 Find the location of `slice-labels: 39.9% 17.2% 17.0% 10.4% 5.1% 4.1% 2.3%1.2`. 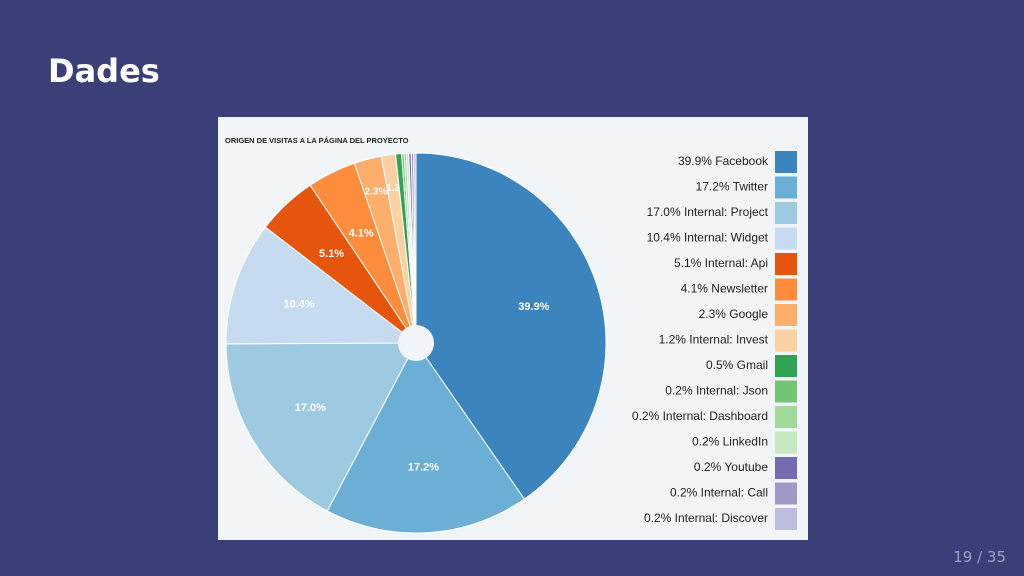

slice-labels: 39.9% 17.2% 17.0% 10.4% 5.1% 4.1% 2.3%1.2 is located at coordinates (416, 328).